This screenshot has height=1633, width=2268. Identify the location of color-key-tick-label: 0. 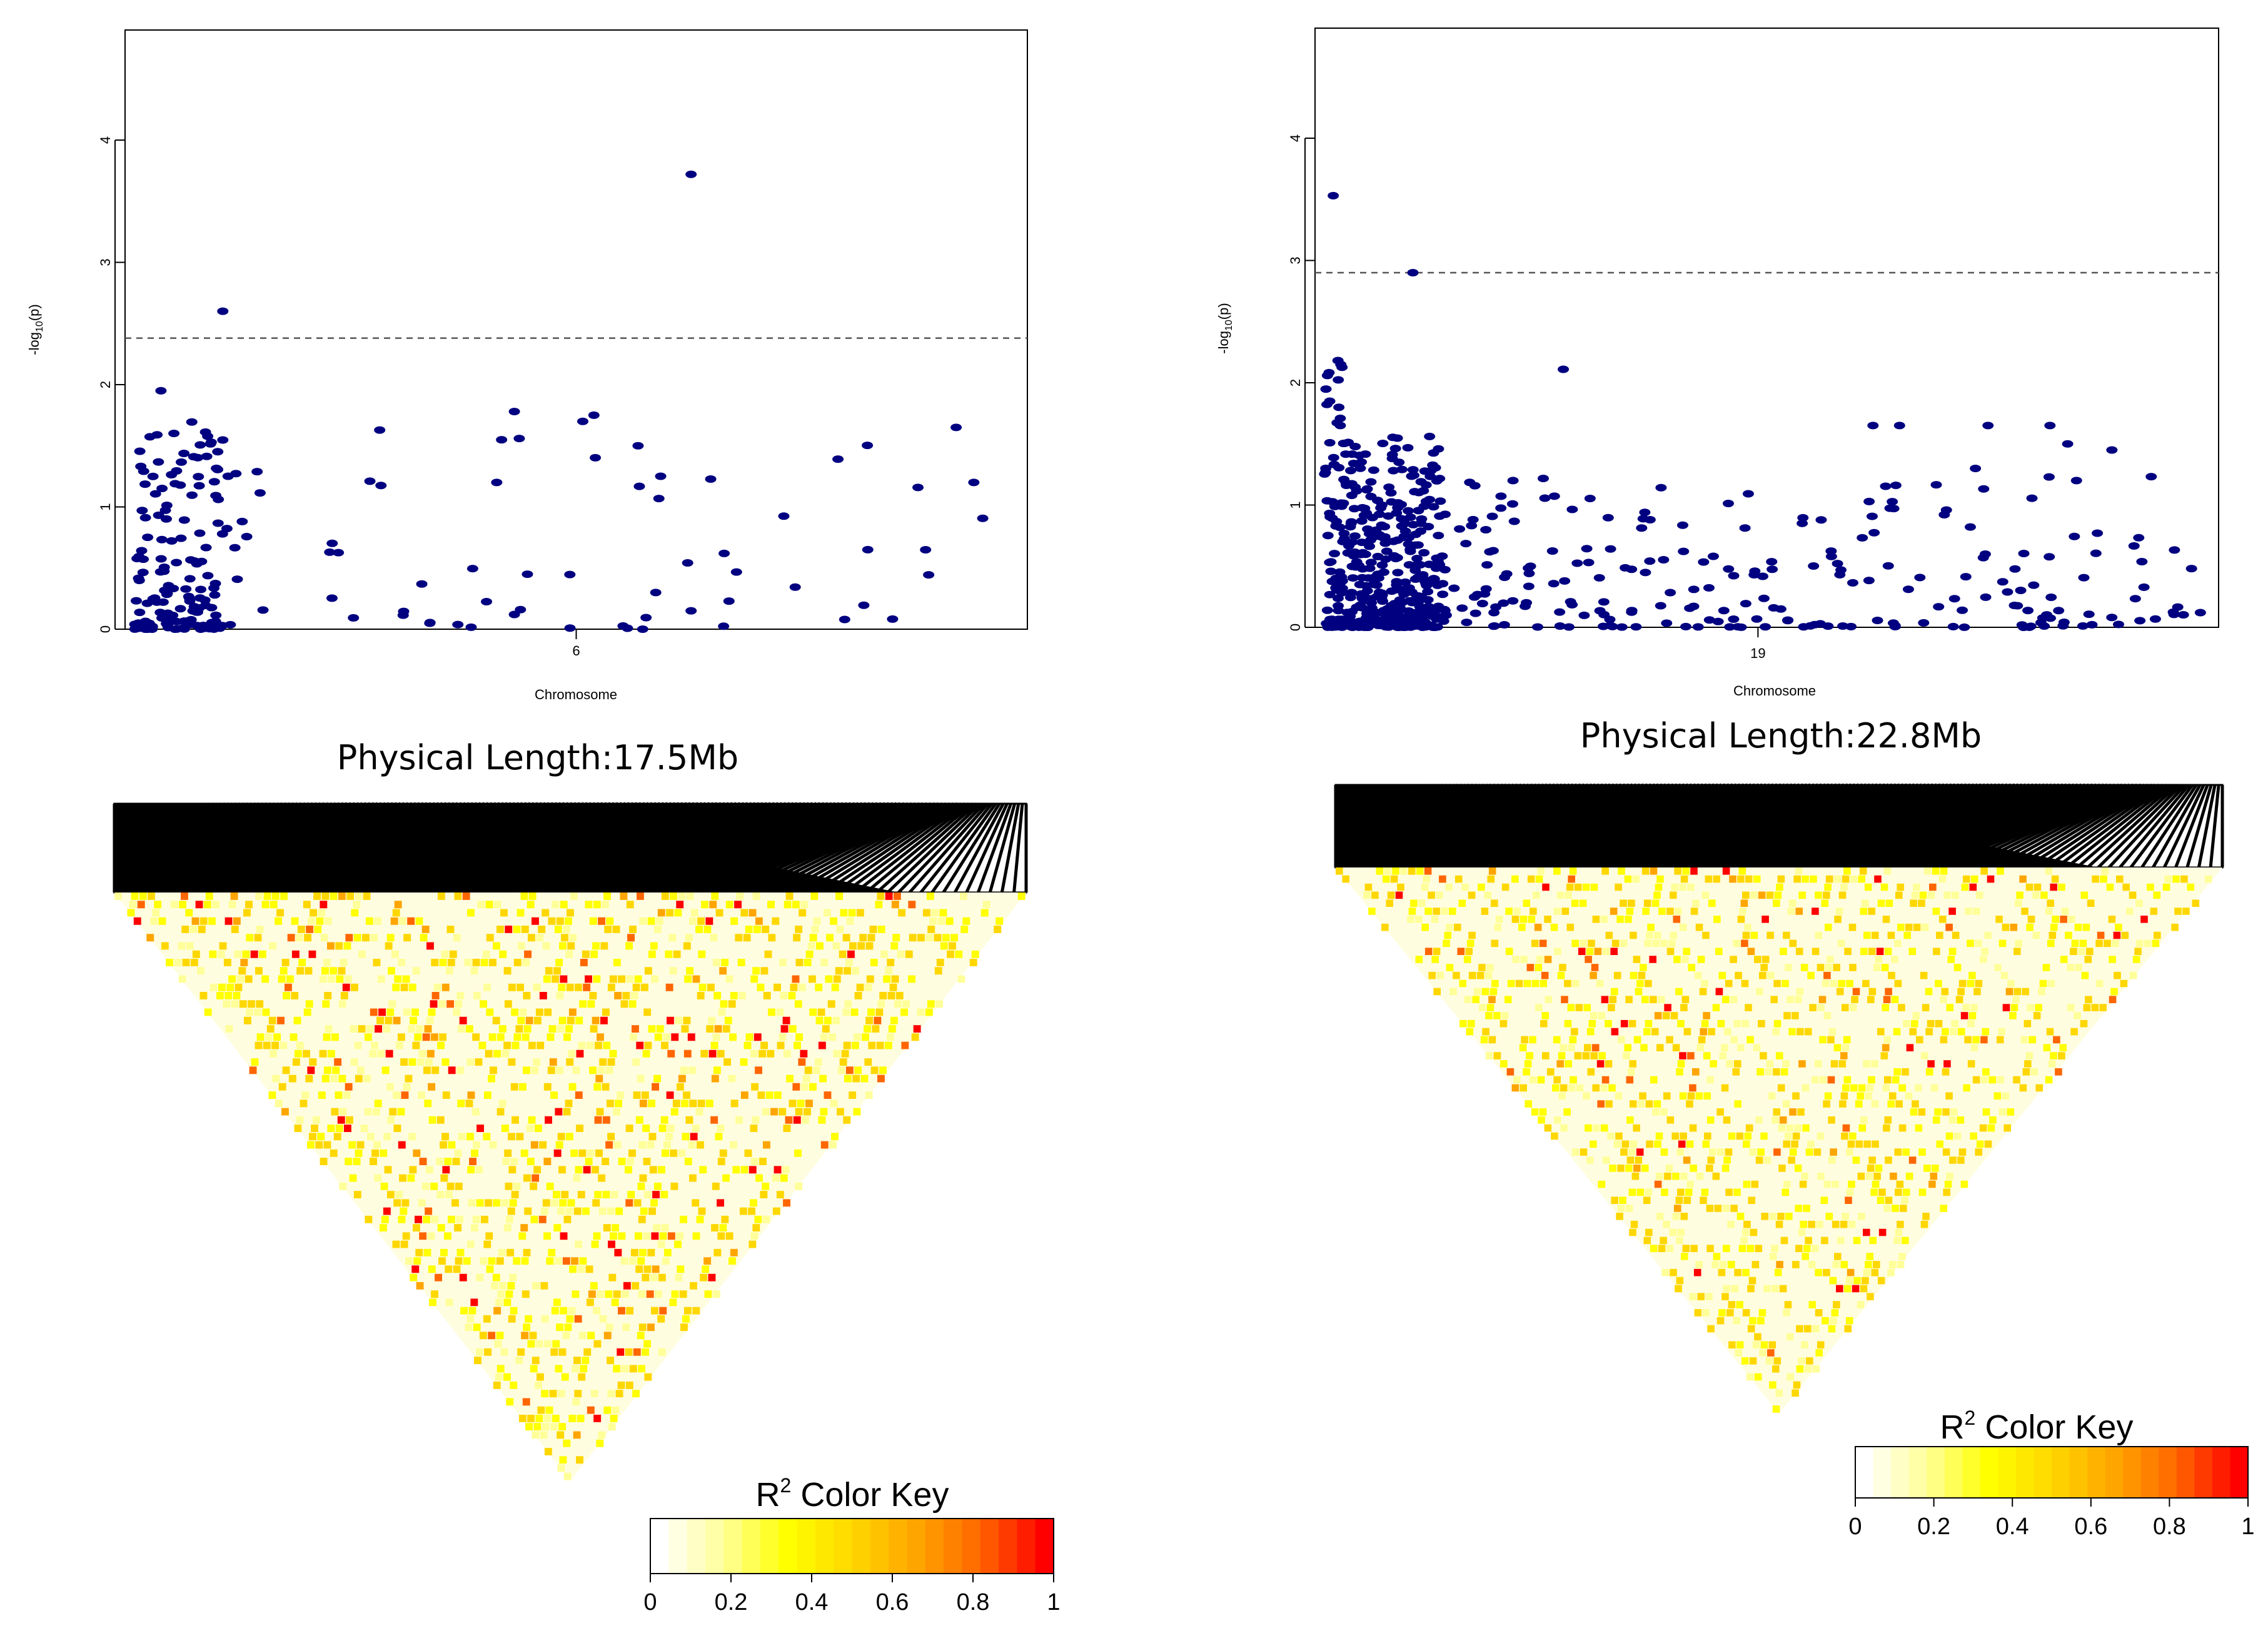
(1855, 1527).